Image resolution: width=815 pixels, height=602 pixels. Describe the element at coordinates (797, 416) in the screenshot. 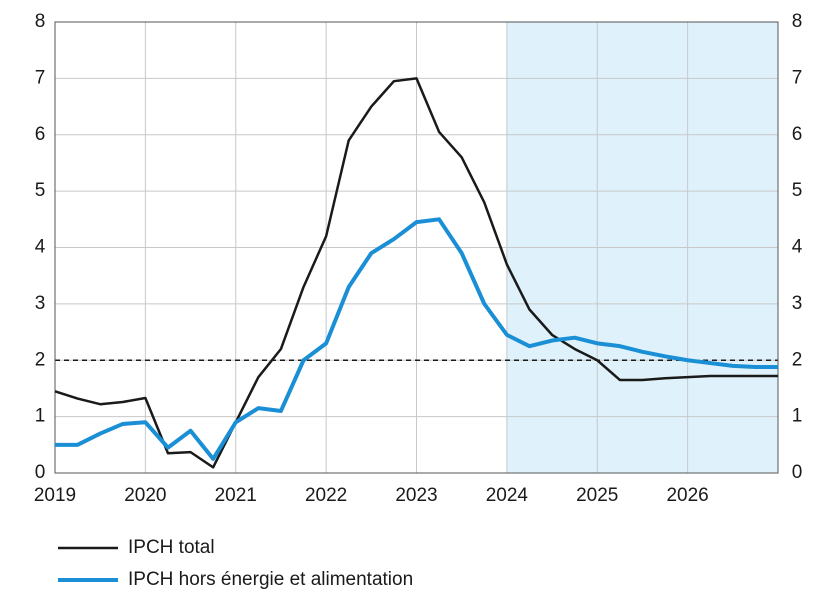

I see `y2-tick-label: 1` at that location.